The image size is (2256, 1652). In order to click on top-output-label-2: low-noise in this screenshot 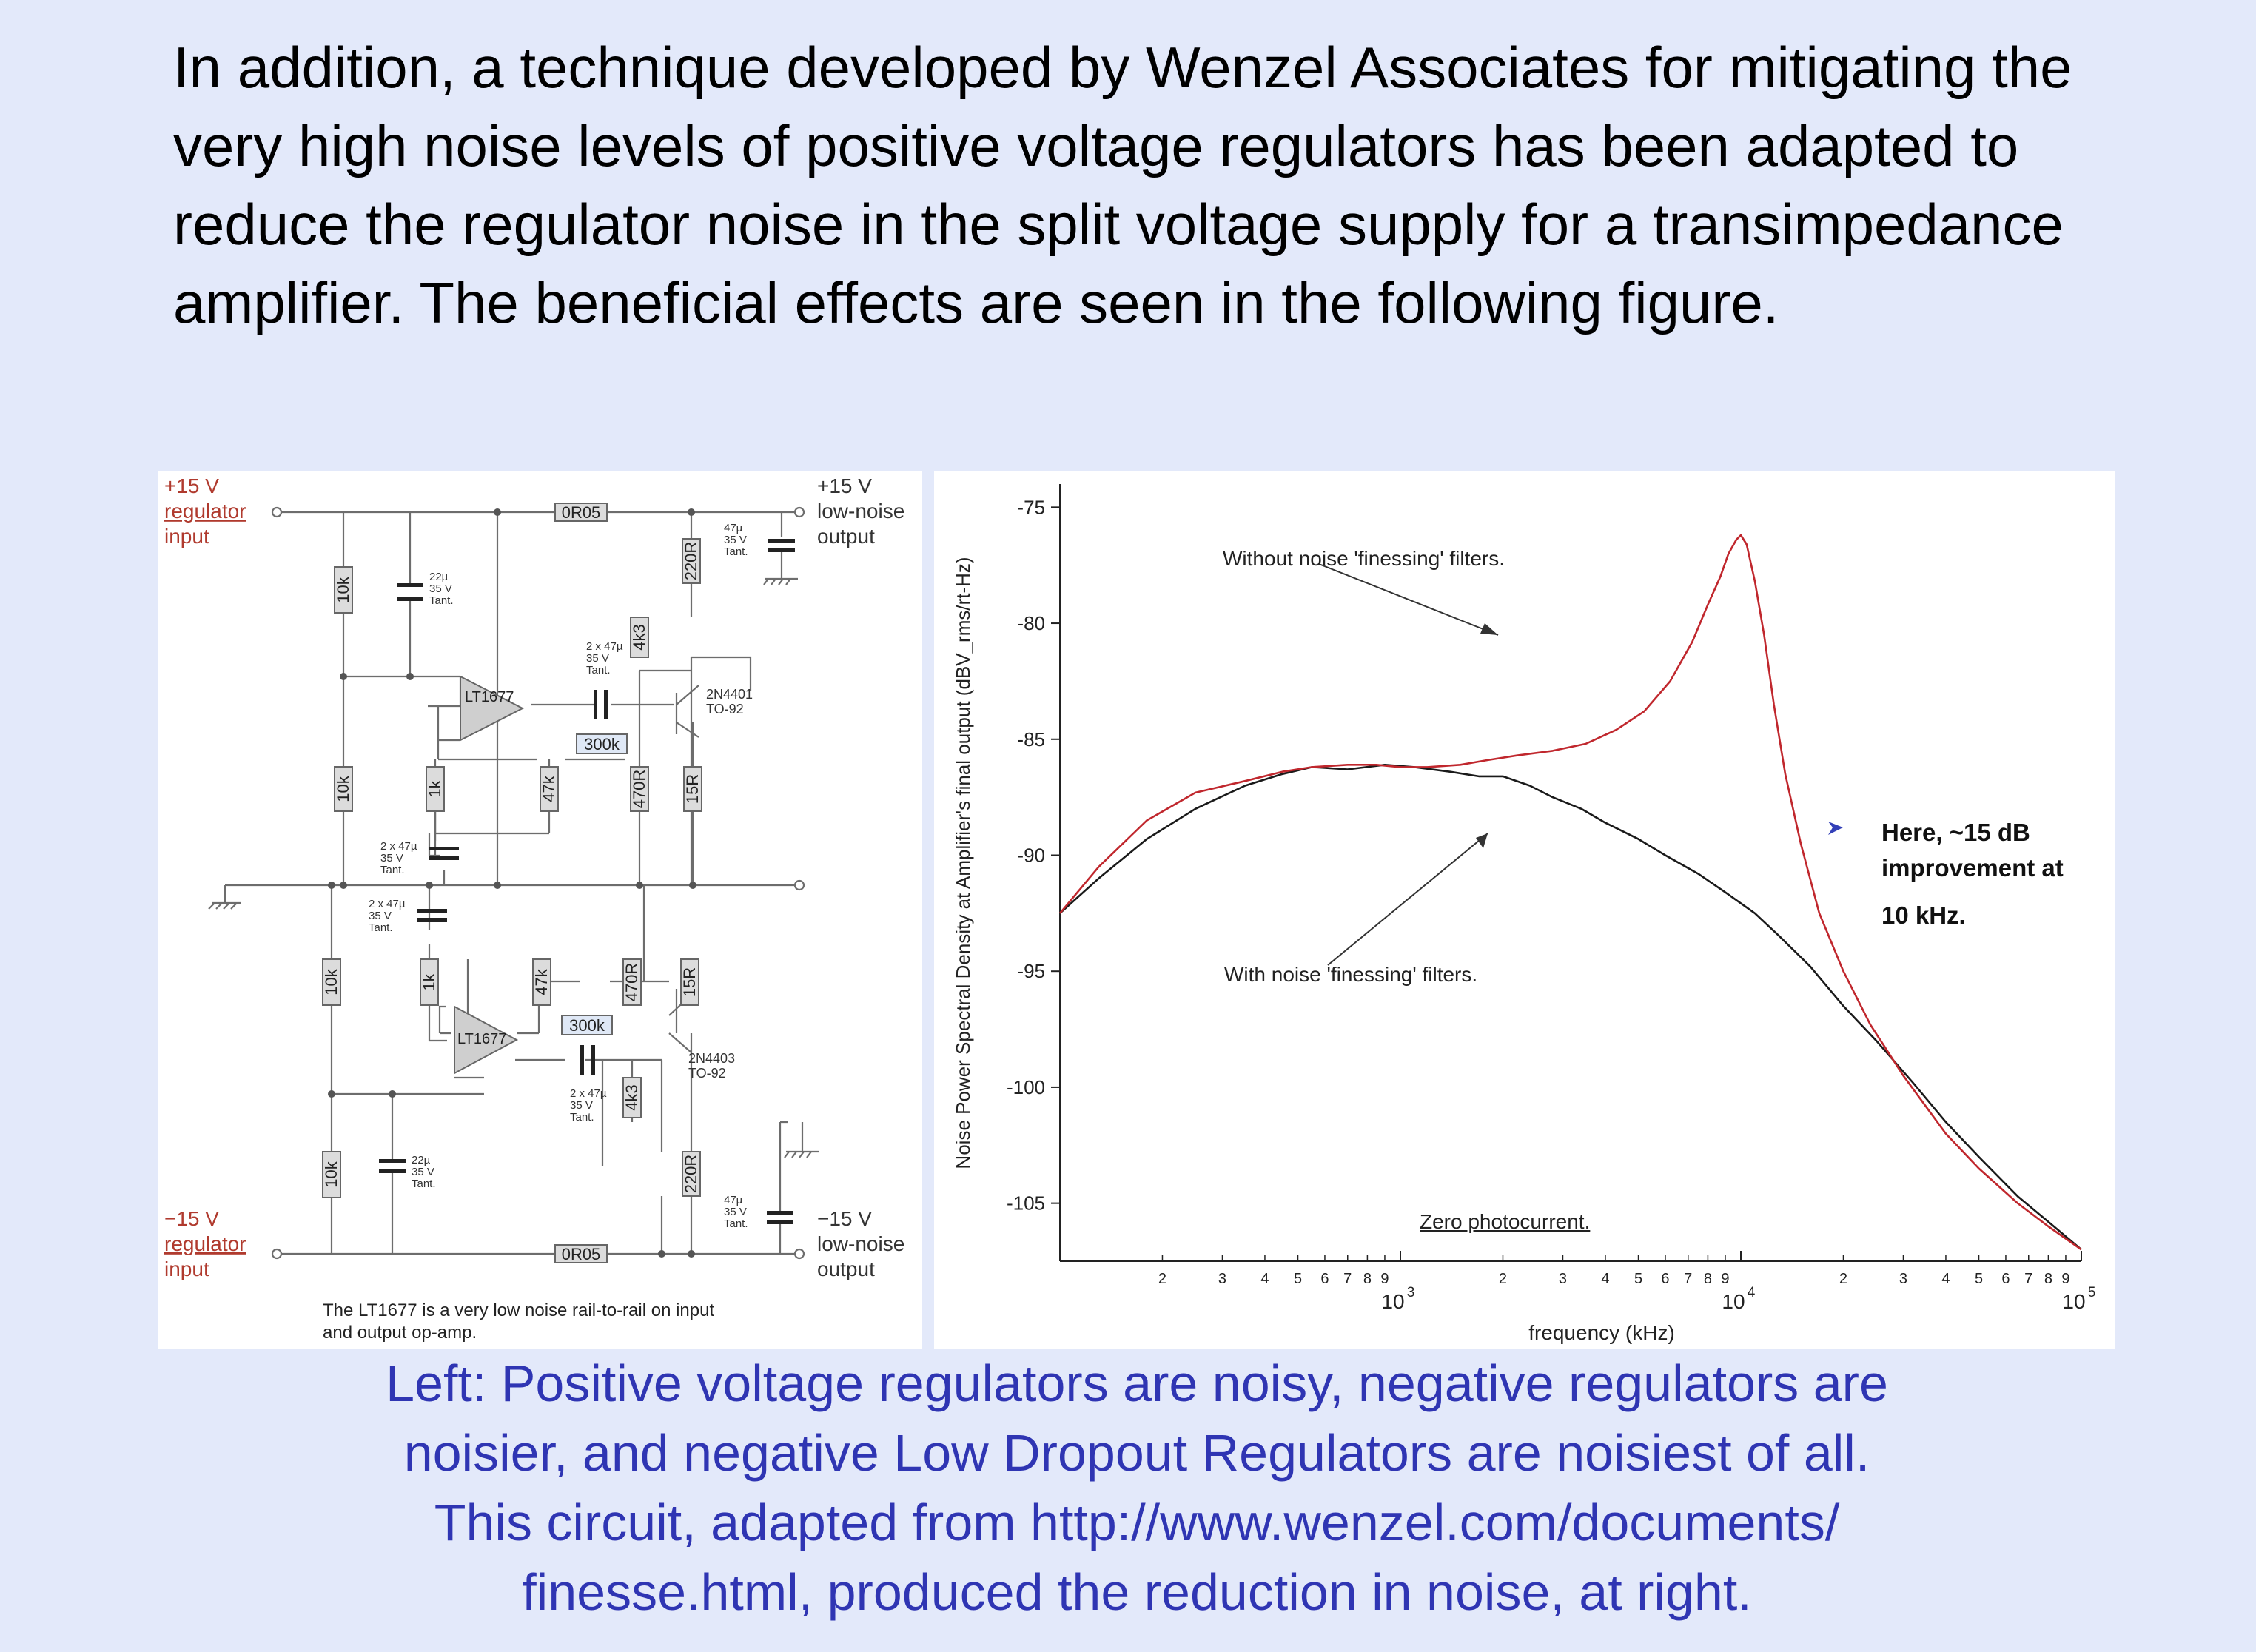, I will do `click(860, 511)`.